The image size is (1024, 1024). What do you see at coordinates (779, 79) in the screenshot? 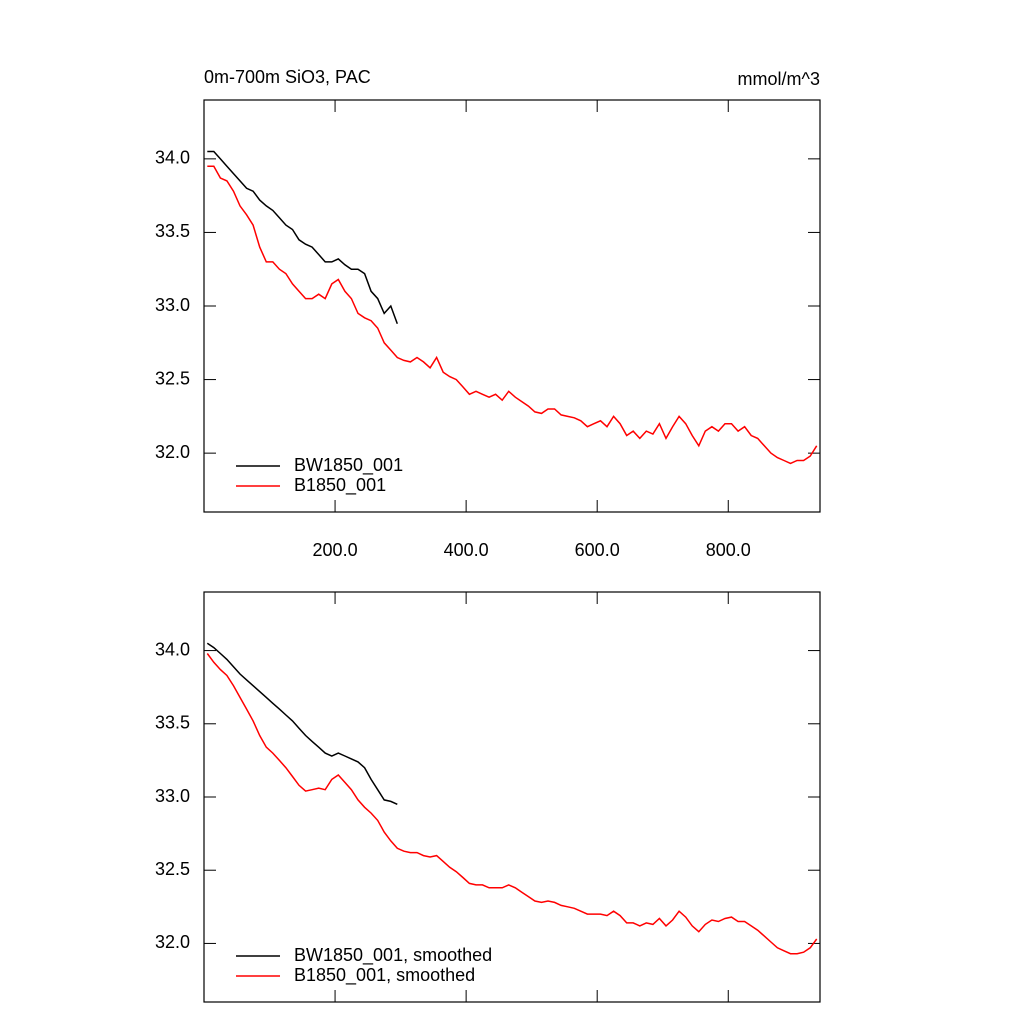
I see `units-label: mmol/m^3` at bounding box center [779, 79].